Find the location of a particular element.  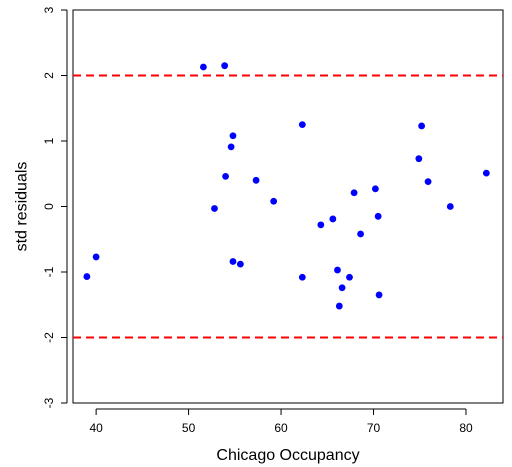

y-tick-label: 1 is located at coordinates (49, 140).